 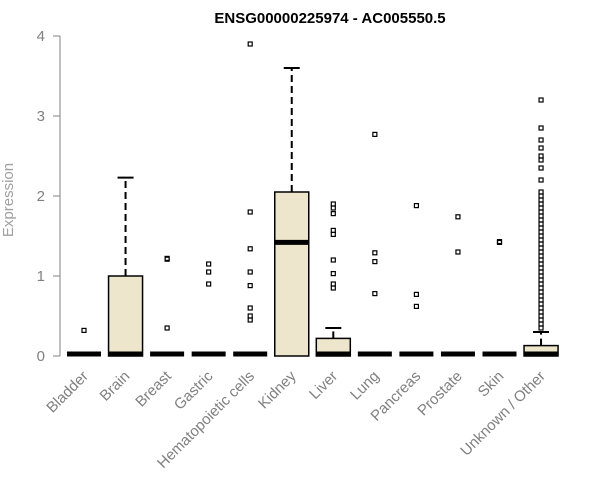 What do you see at coordinates (440, 394) in the screenshot?
I see `x-tick-label: Prostate` at bounding box center [440, 394].